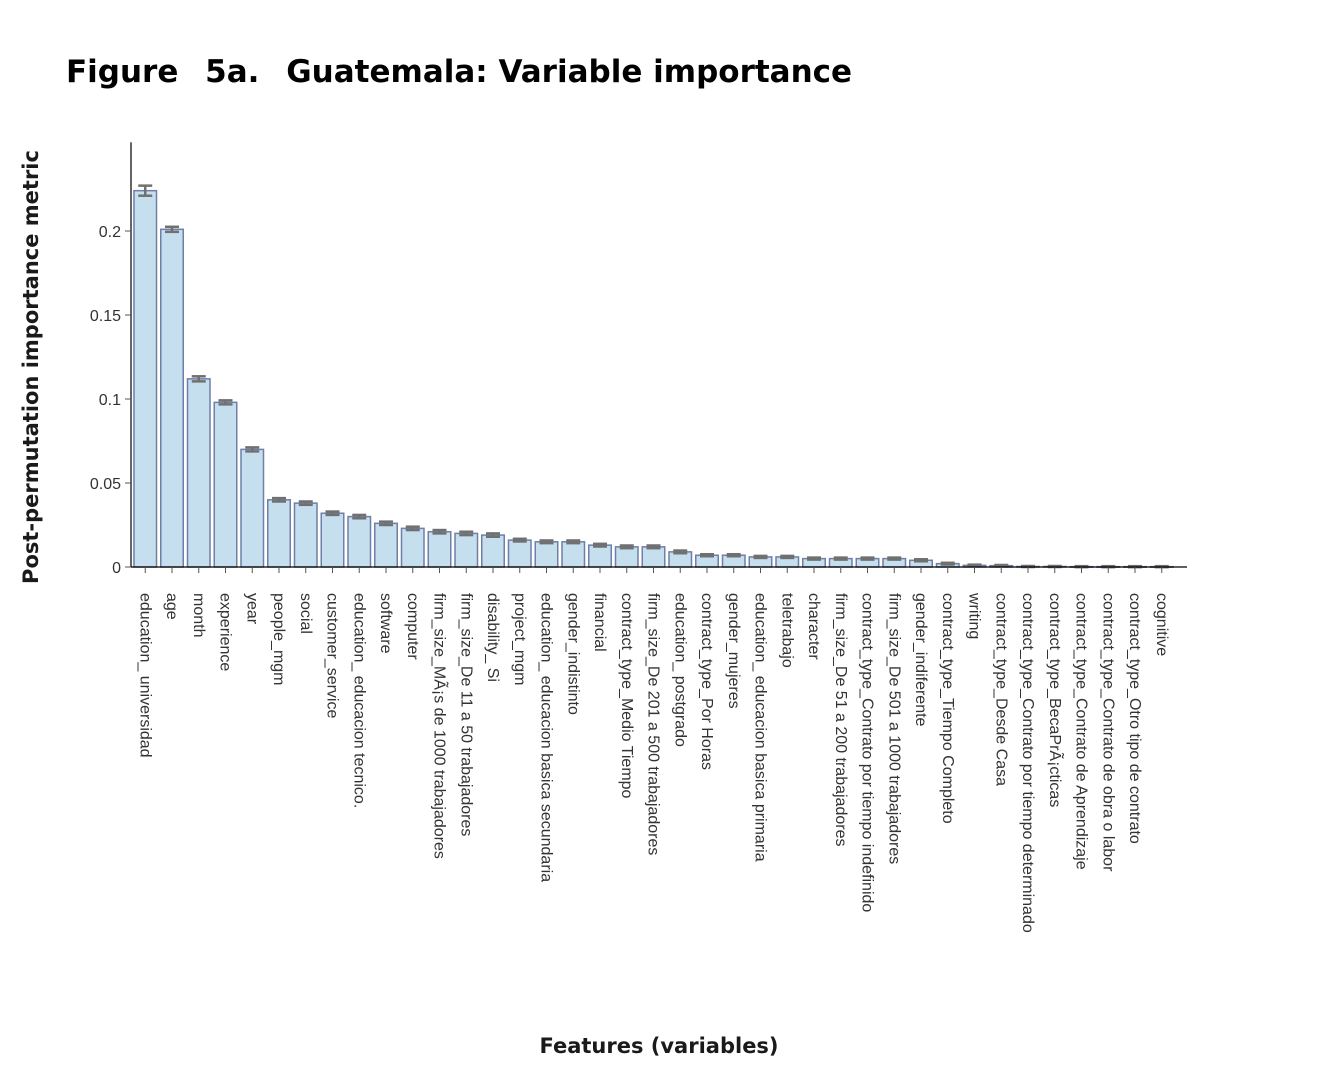 The image size is (1319, 1073). Describe the element at coordinates (412, 626) in the screenshot. I see `category-label: computer` at that location.